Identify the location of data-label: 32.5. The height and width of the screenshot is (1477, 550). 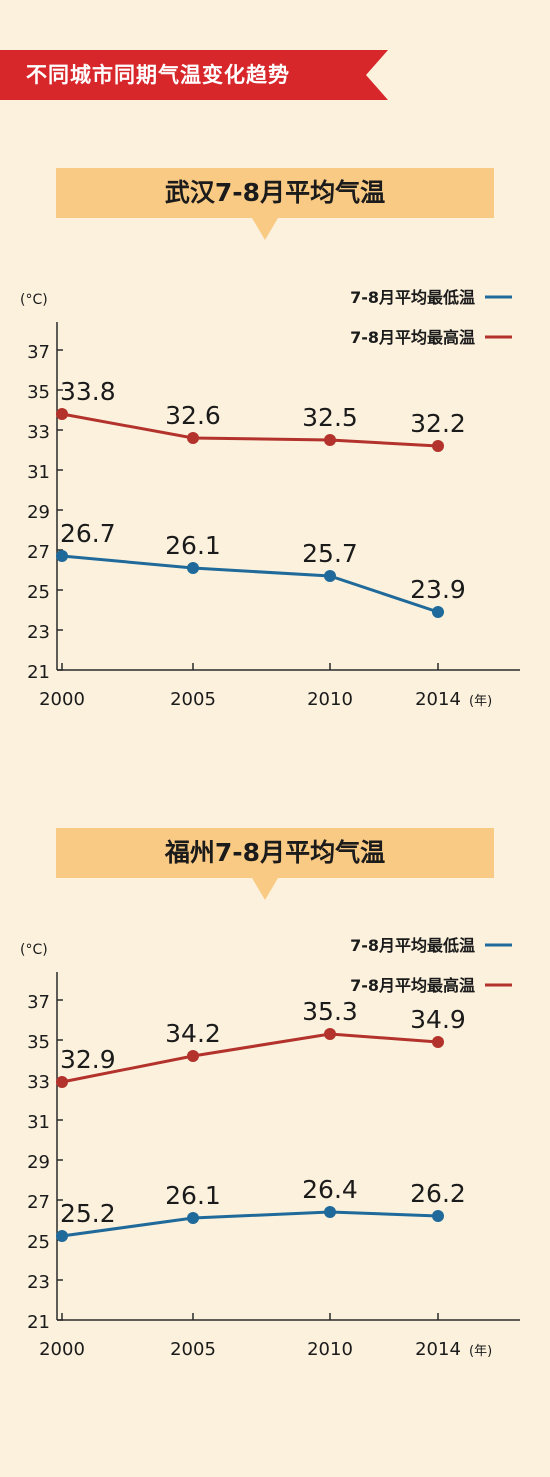
(330, 417).